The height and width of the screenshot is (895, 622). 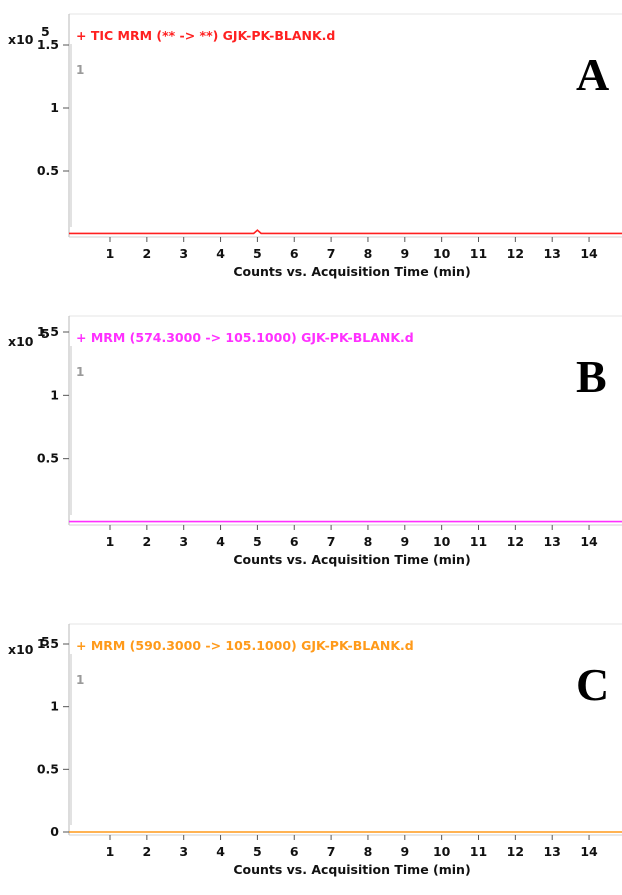 What do you see at coordinates (345, 232) in the screenshot?
I see `series-line` at bounding box center [345, 232].